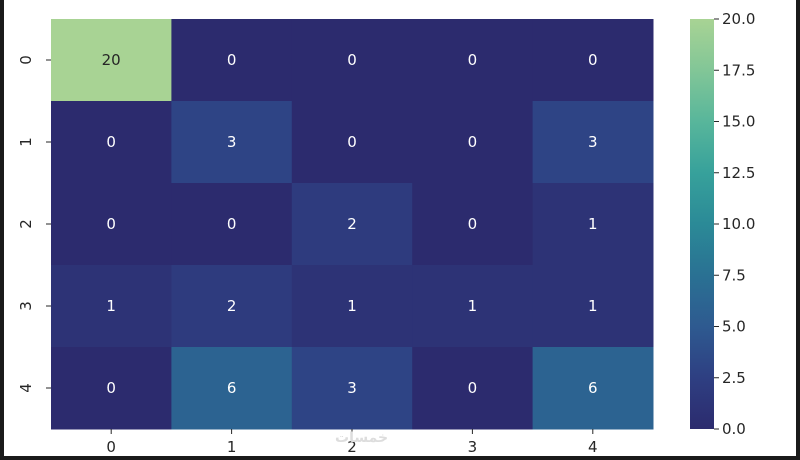  I want to click on cell-value-1-1: 3, so click(232, 142).